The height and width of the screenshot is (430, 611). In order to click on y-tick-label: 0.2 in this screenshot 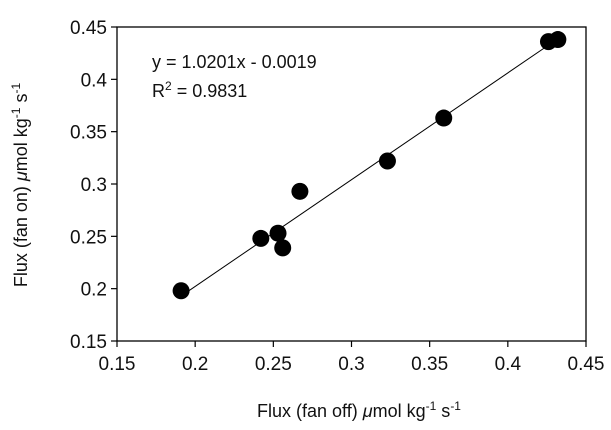, I will do `click(94, 290)`.